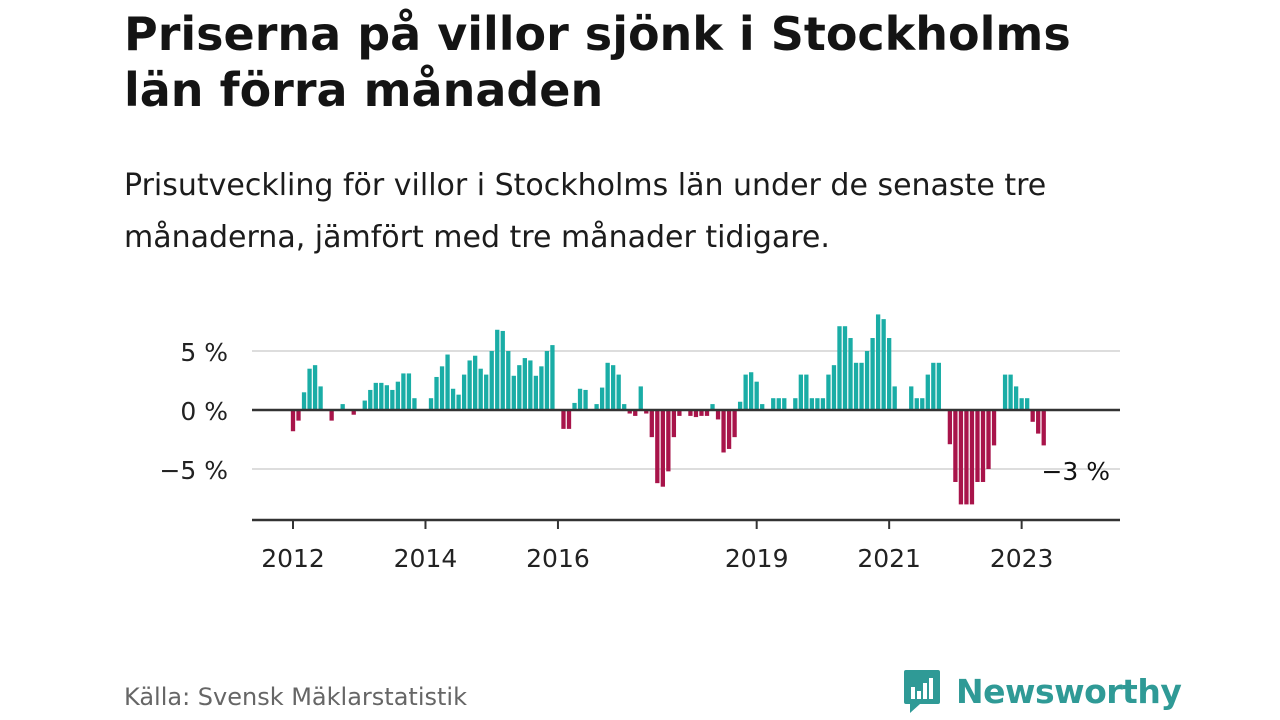 This screenshot has height=720, width=1280. I want to click on x-tick-label: 2016, so click(558, 558).